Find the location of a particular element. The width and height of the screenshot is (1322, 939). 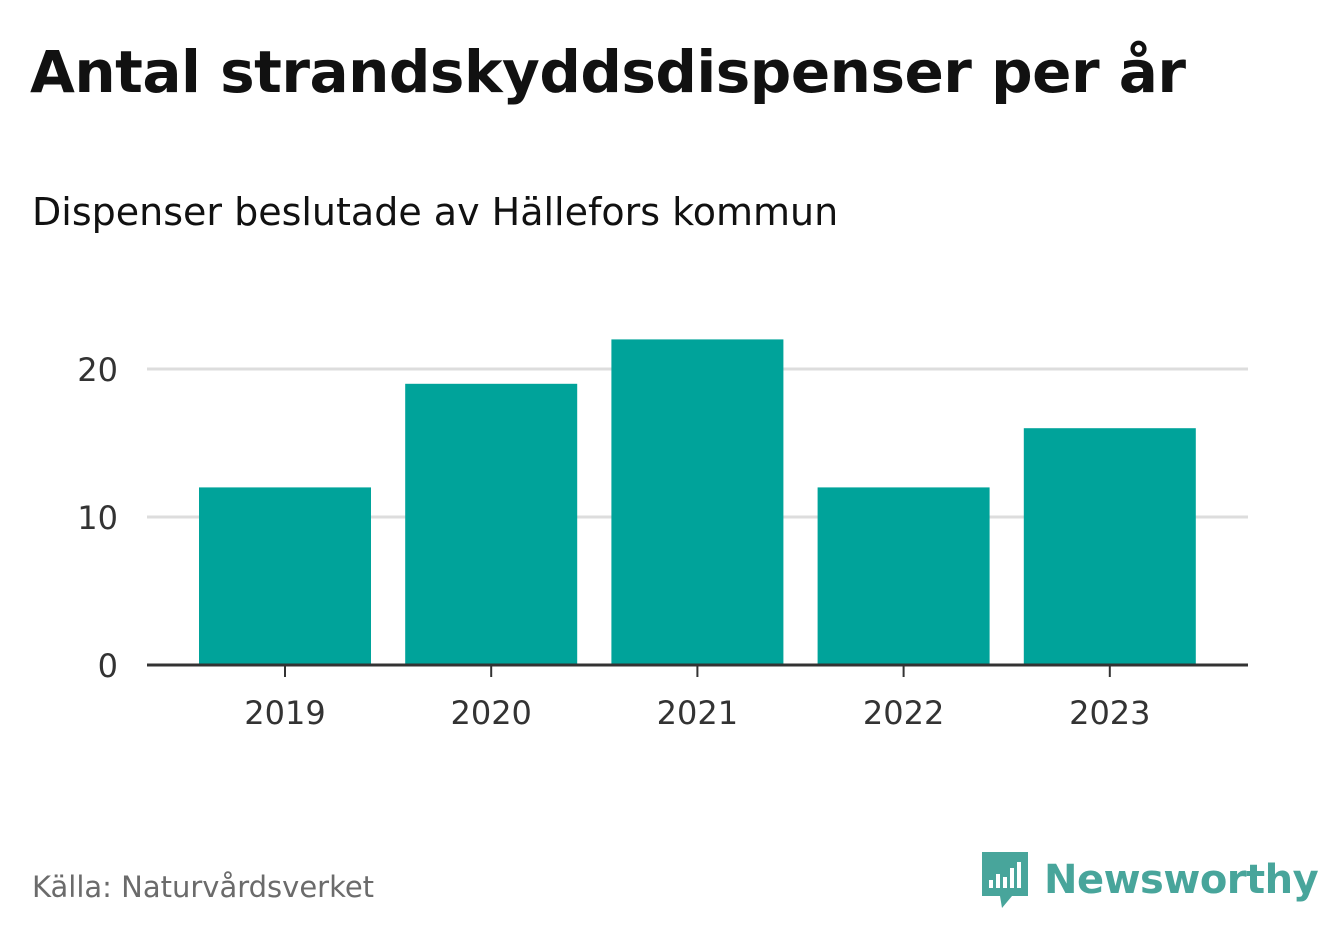

chart-subtitle: Dispenser beslutade av Hällefors kommun is located at coordinates (435, 212).